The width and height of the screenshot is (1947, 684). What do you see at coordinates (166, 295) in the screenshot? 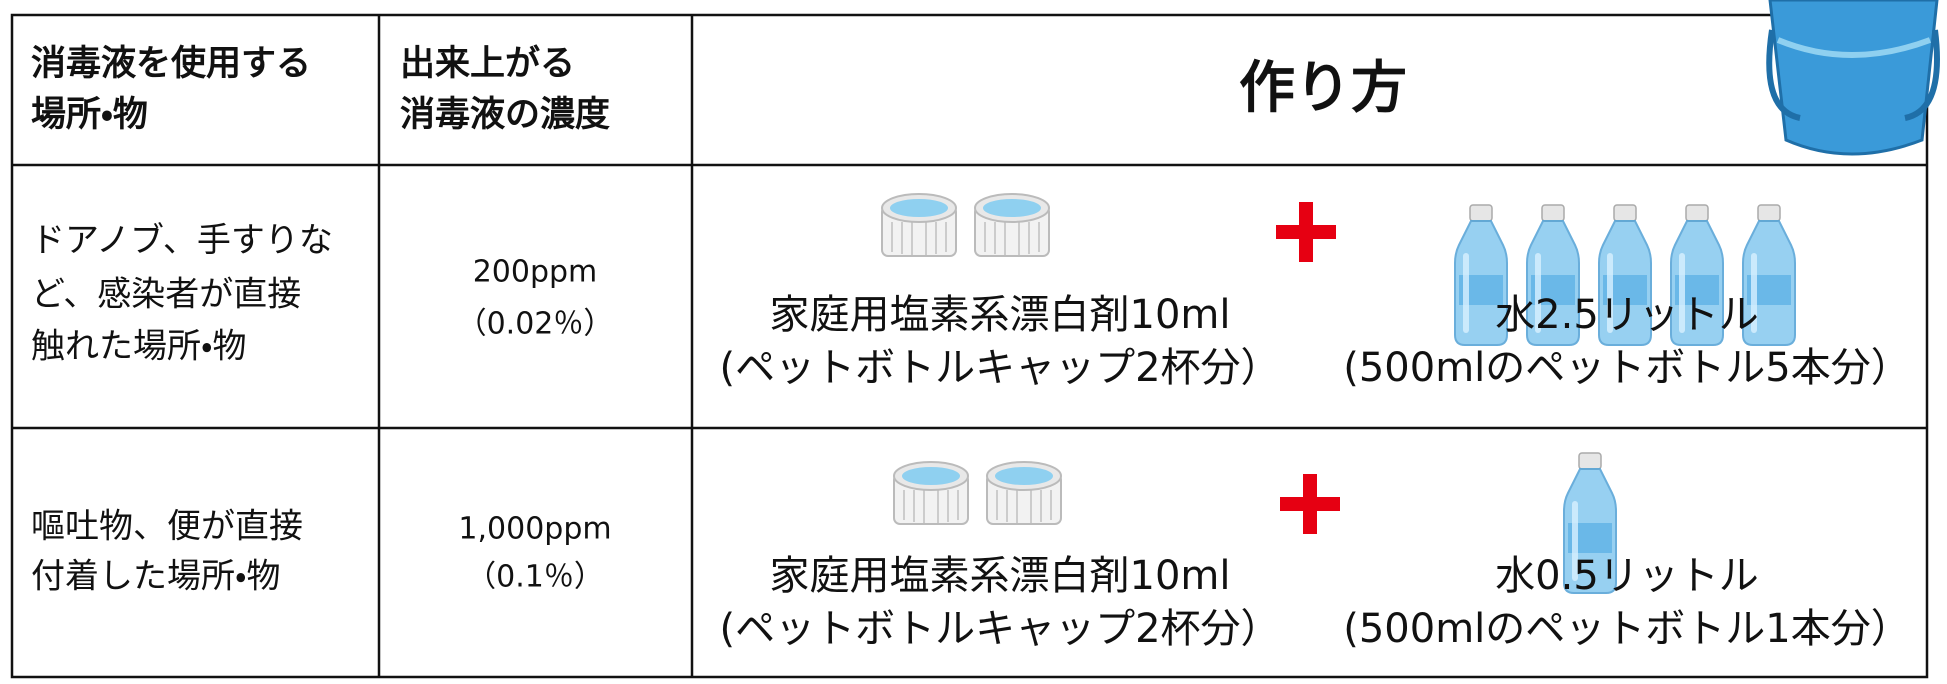
I see `place-text: ど、感染者が直接` at bounding box center [166, 295].